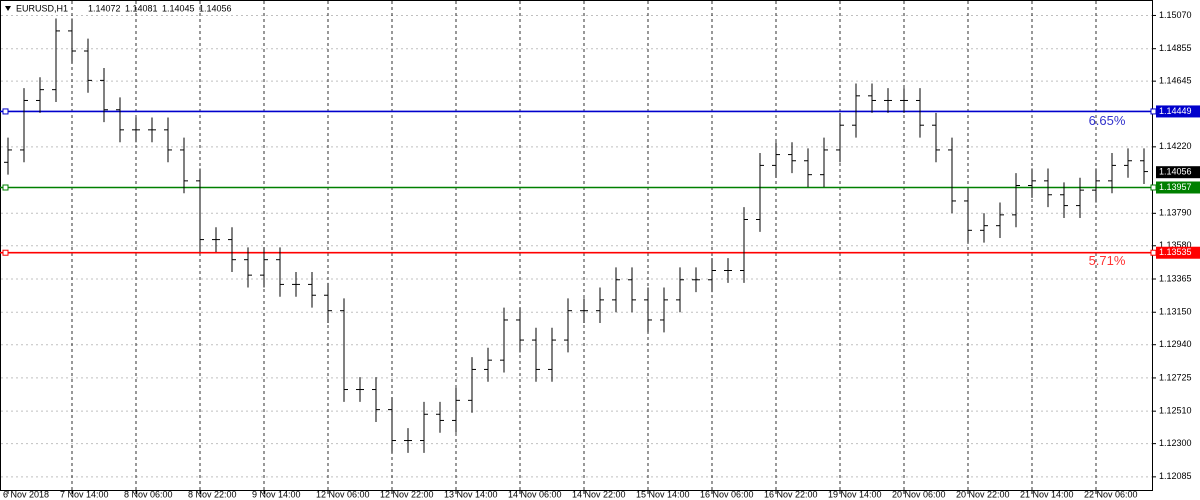  Describe the element at coordinates (471, 494) in the screenshot. I see `x-tick-label: 13 Nov 14:00` at that location.